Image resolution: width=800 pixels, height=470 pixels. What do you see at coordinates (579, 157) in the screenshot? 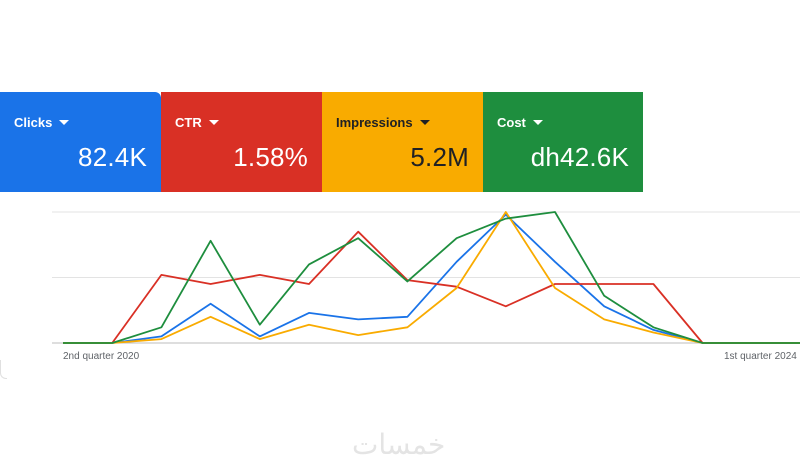
I see `cost-value: dh42.6K` at bounding box center [579, 157].